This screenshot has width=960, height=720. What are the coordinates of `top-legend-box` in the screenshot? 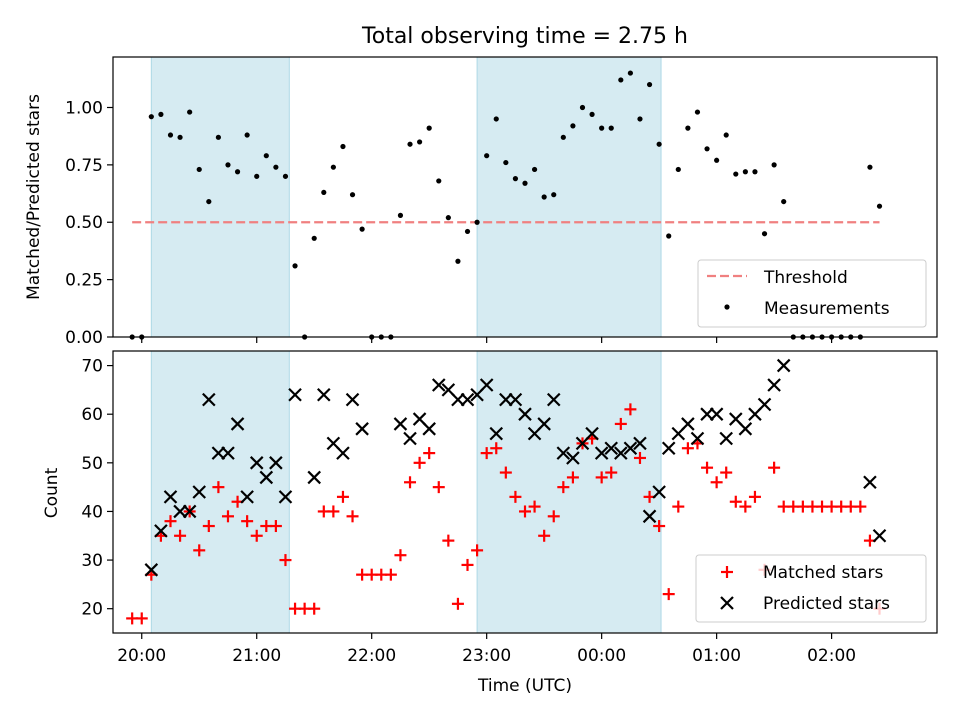 It's located at (812, 293).